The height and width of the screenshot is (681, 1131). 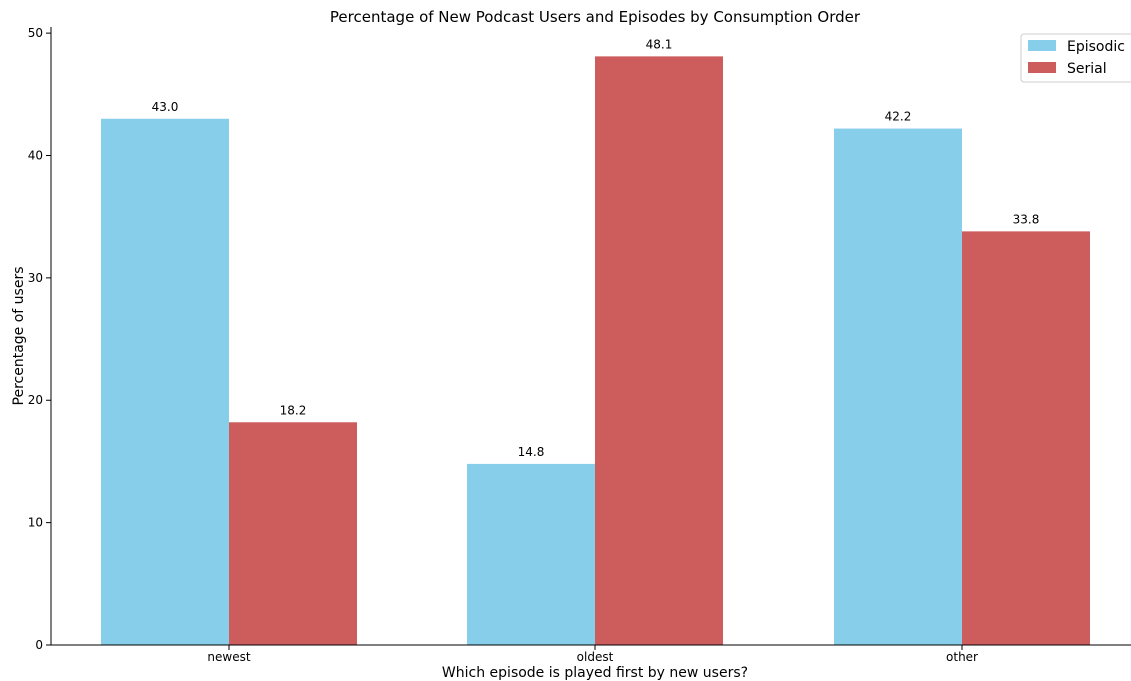 What do you see at coordinates (1026, 219) in the screenshot?
I see `bar-value-label: 33.8` at bounding box center [1026, 219].